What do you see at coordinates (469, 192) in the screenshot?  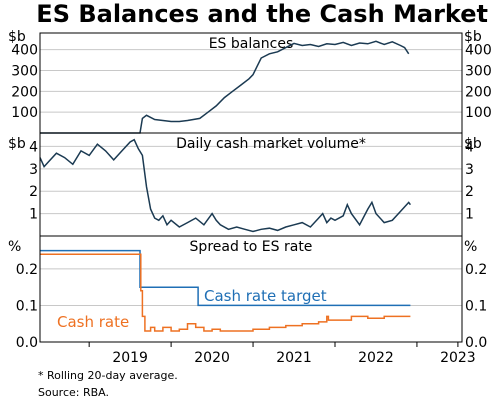 I see `y-tick-label-right: 2` at bounding box center [469, 192].